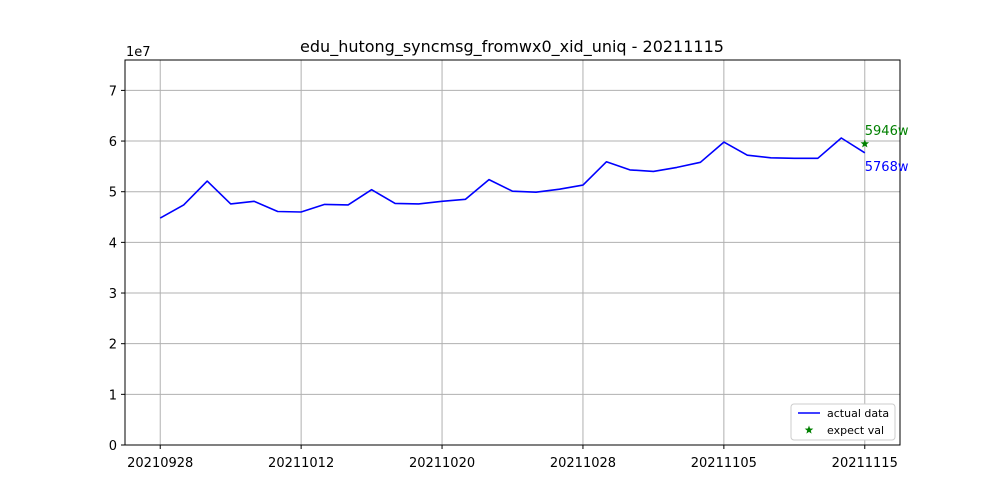 This screenshot has height=500, width=1000. Describe the element at coordinates (843, 422) in the screenshot. I see `legend: actual data expect val` at that location.